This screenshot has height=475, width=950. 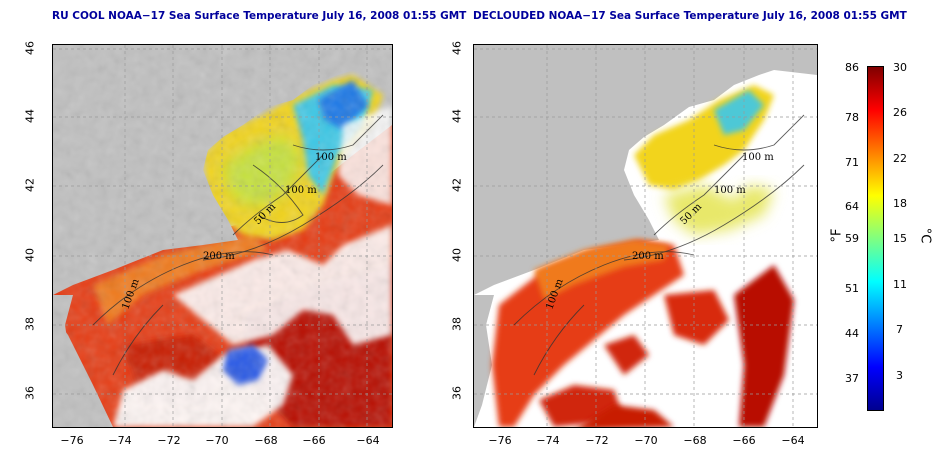 I want to click on cb-c-tick: 7, so click(x=899, y=329).